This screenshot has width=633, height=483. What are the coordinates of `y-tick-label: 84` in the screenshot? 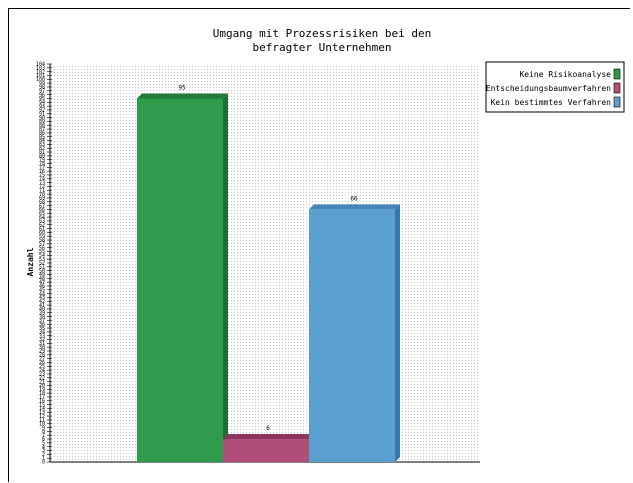 It's located at (42, 141).